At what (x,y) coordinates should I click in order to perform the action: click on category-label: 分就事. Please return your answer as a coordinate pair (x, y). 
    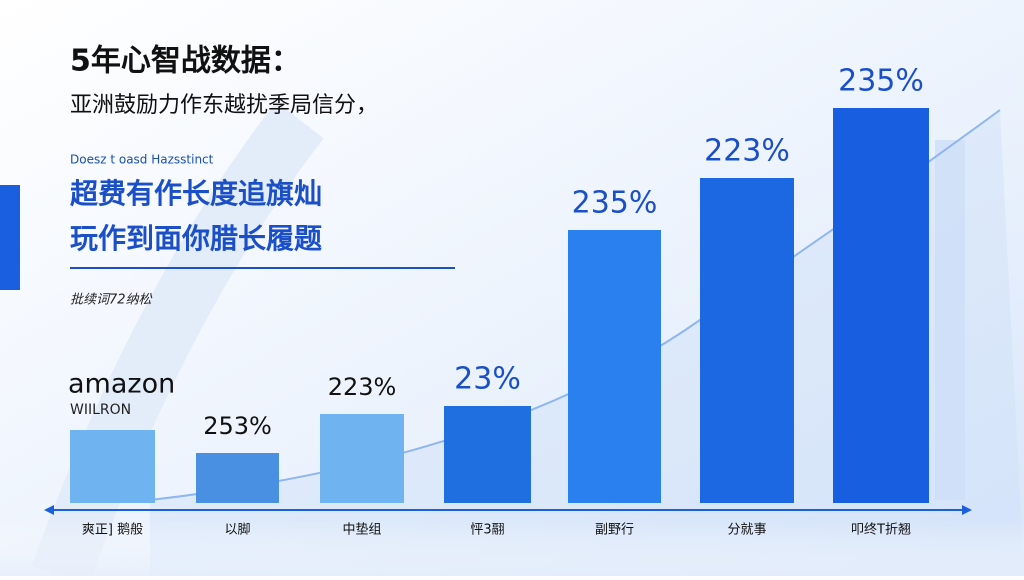
    Looking at the image, I should click on (746, 530).